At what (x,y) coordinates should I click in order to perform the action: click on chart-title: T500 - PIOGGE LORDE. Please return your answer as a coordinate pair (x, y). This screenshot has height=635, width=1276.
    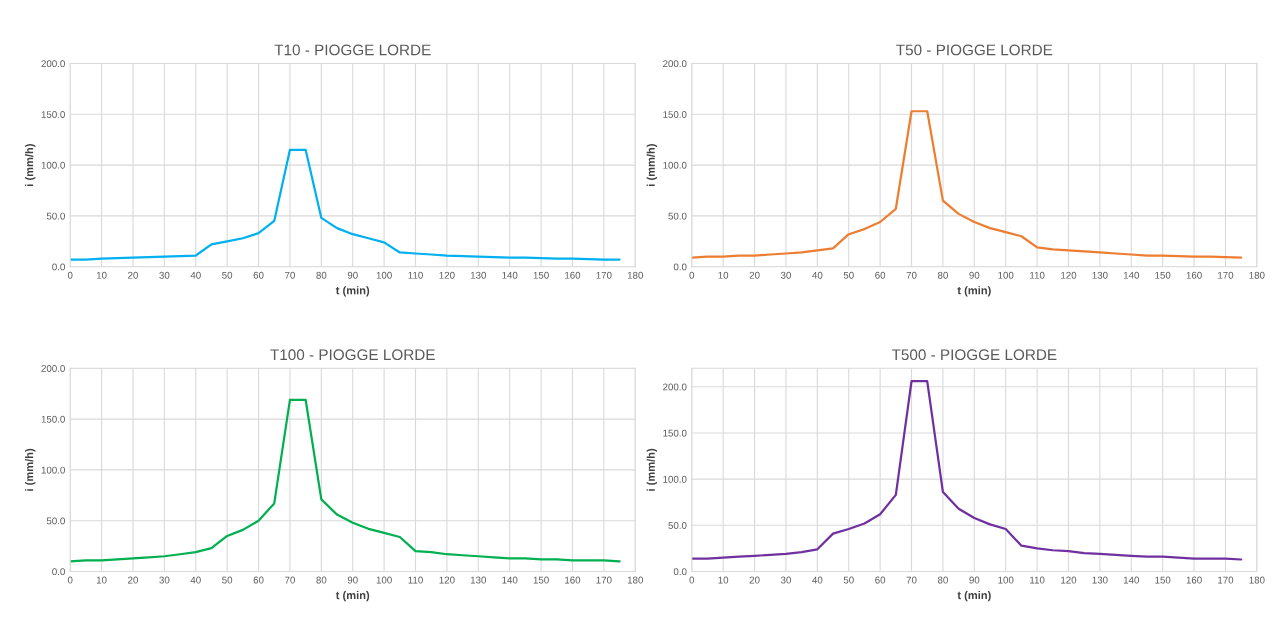
    Looking at the image, I should click on (974, 355).